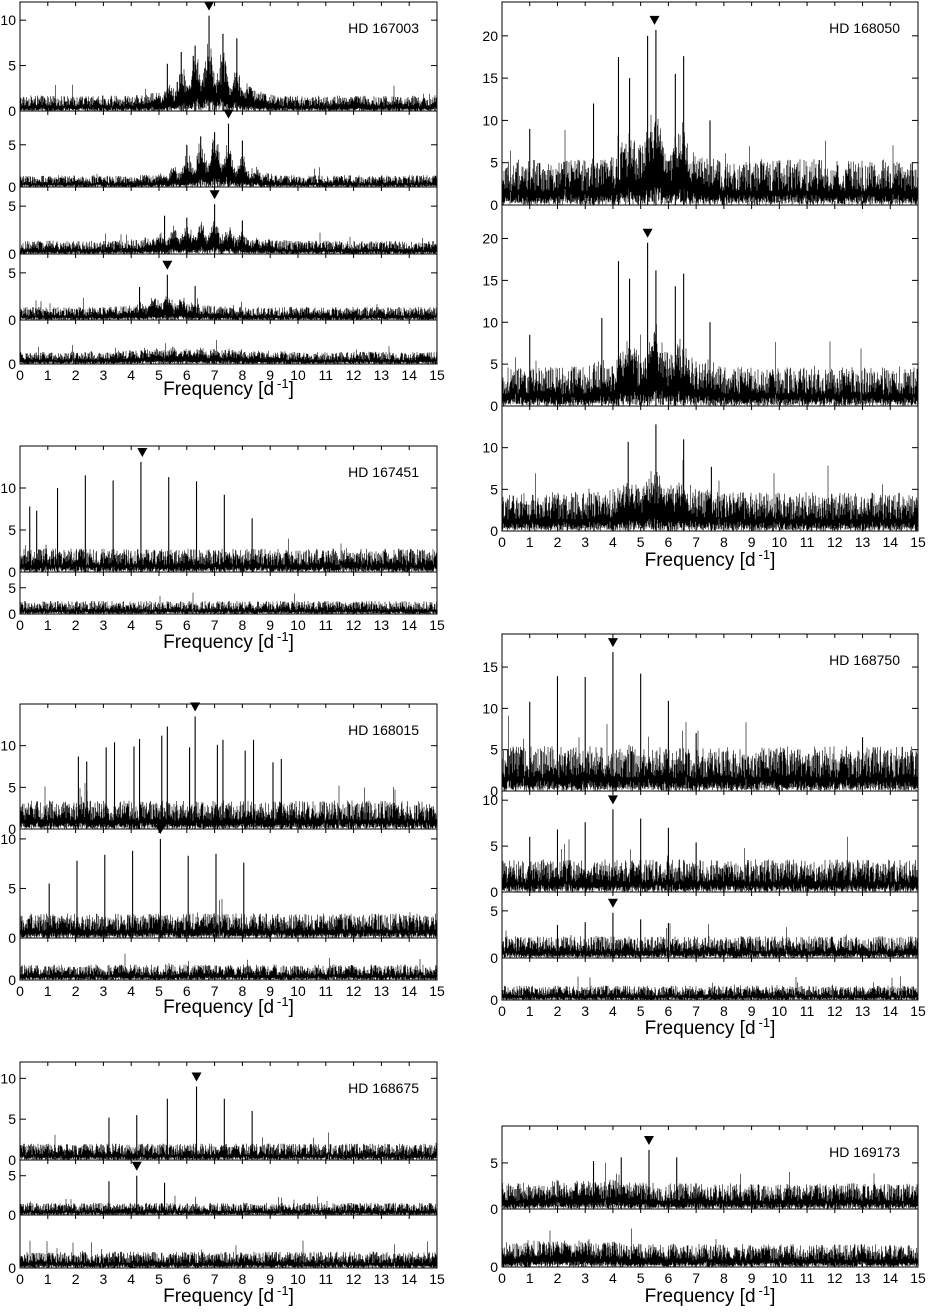 The width and height of the screenshot is (930, 1314). What do you see at coordinates (864, 1152) in the screenshot?
I see `star-name-label: HD 169173` at bounding box center [864, 1152].